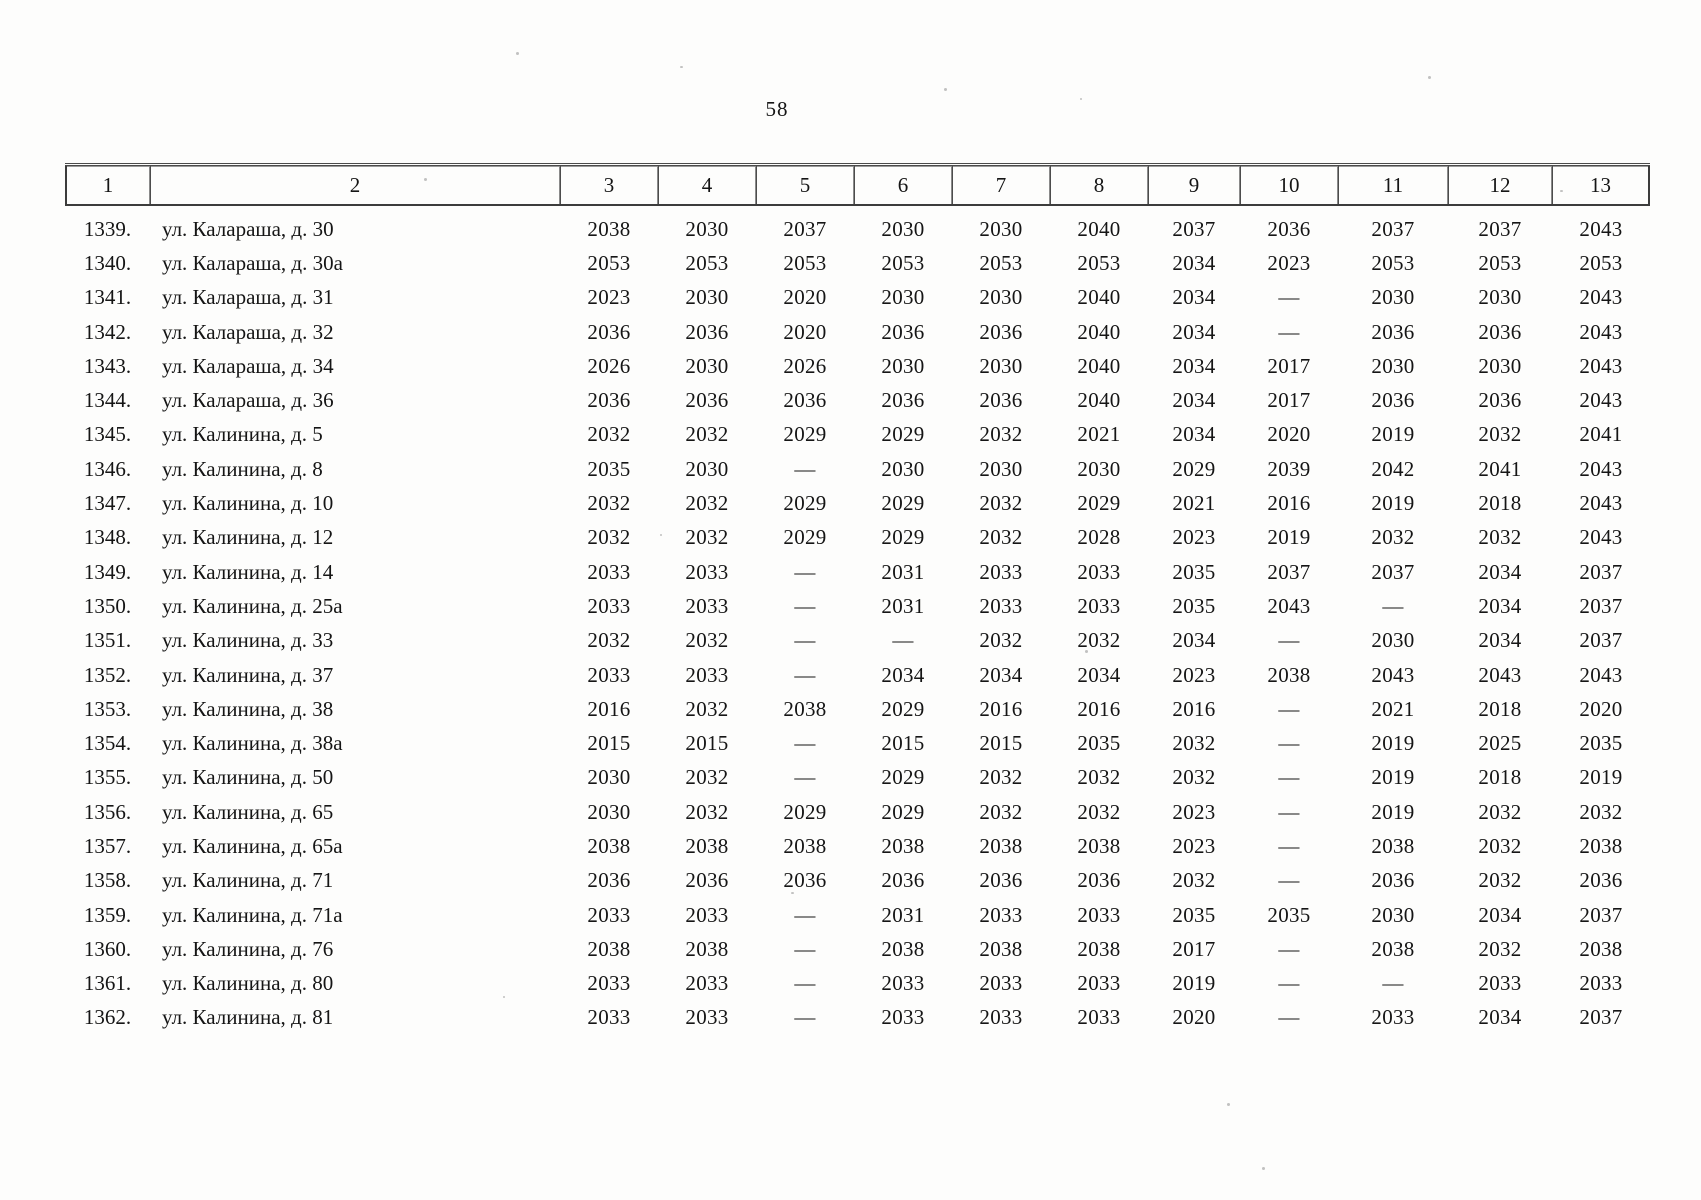  Describe the element at coordinates (1099, 434) in the screenshot. I see `year-value-cell: 2021` at that location.